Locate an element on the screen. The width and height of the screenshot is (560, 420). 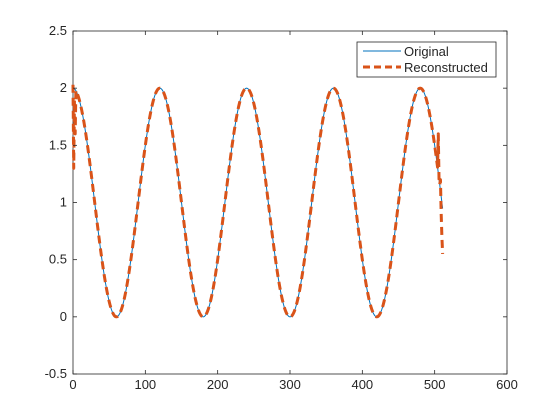
legend-label-original: Original is located at coordinates (426, 51).